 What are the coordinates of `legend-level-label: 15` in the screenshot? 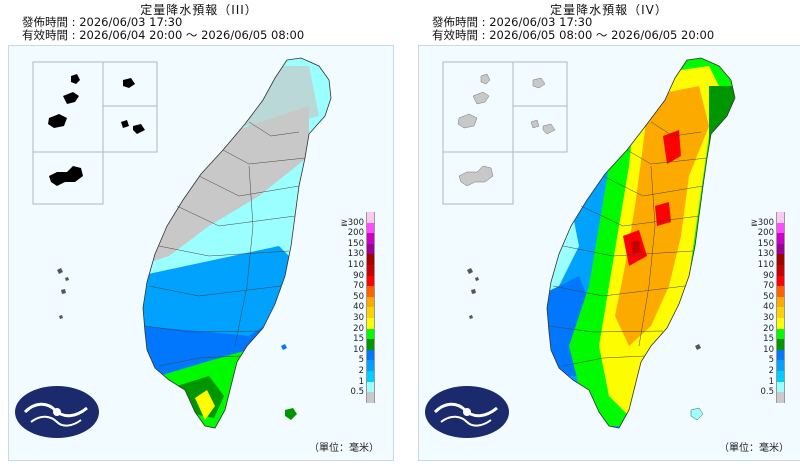 It's located at (358, 339).